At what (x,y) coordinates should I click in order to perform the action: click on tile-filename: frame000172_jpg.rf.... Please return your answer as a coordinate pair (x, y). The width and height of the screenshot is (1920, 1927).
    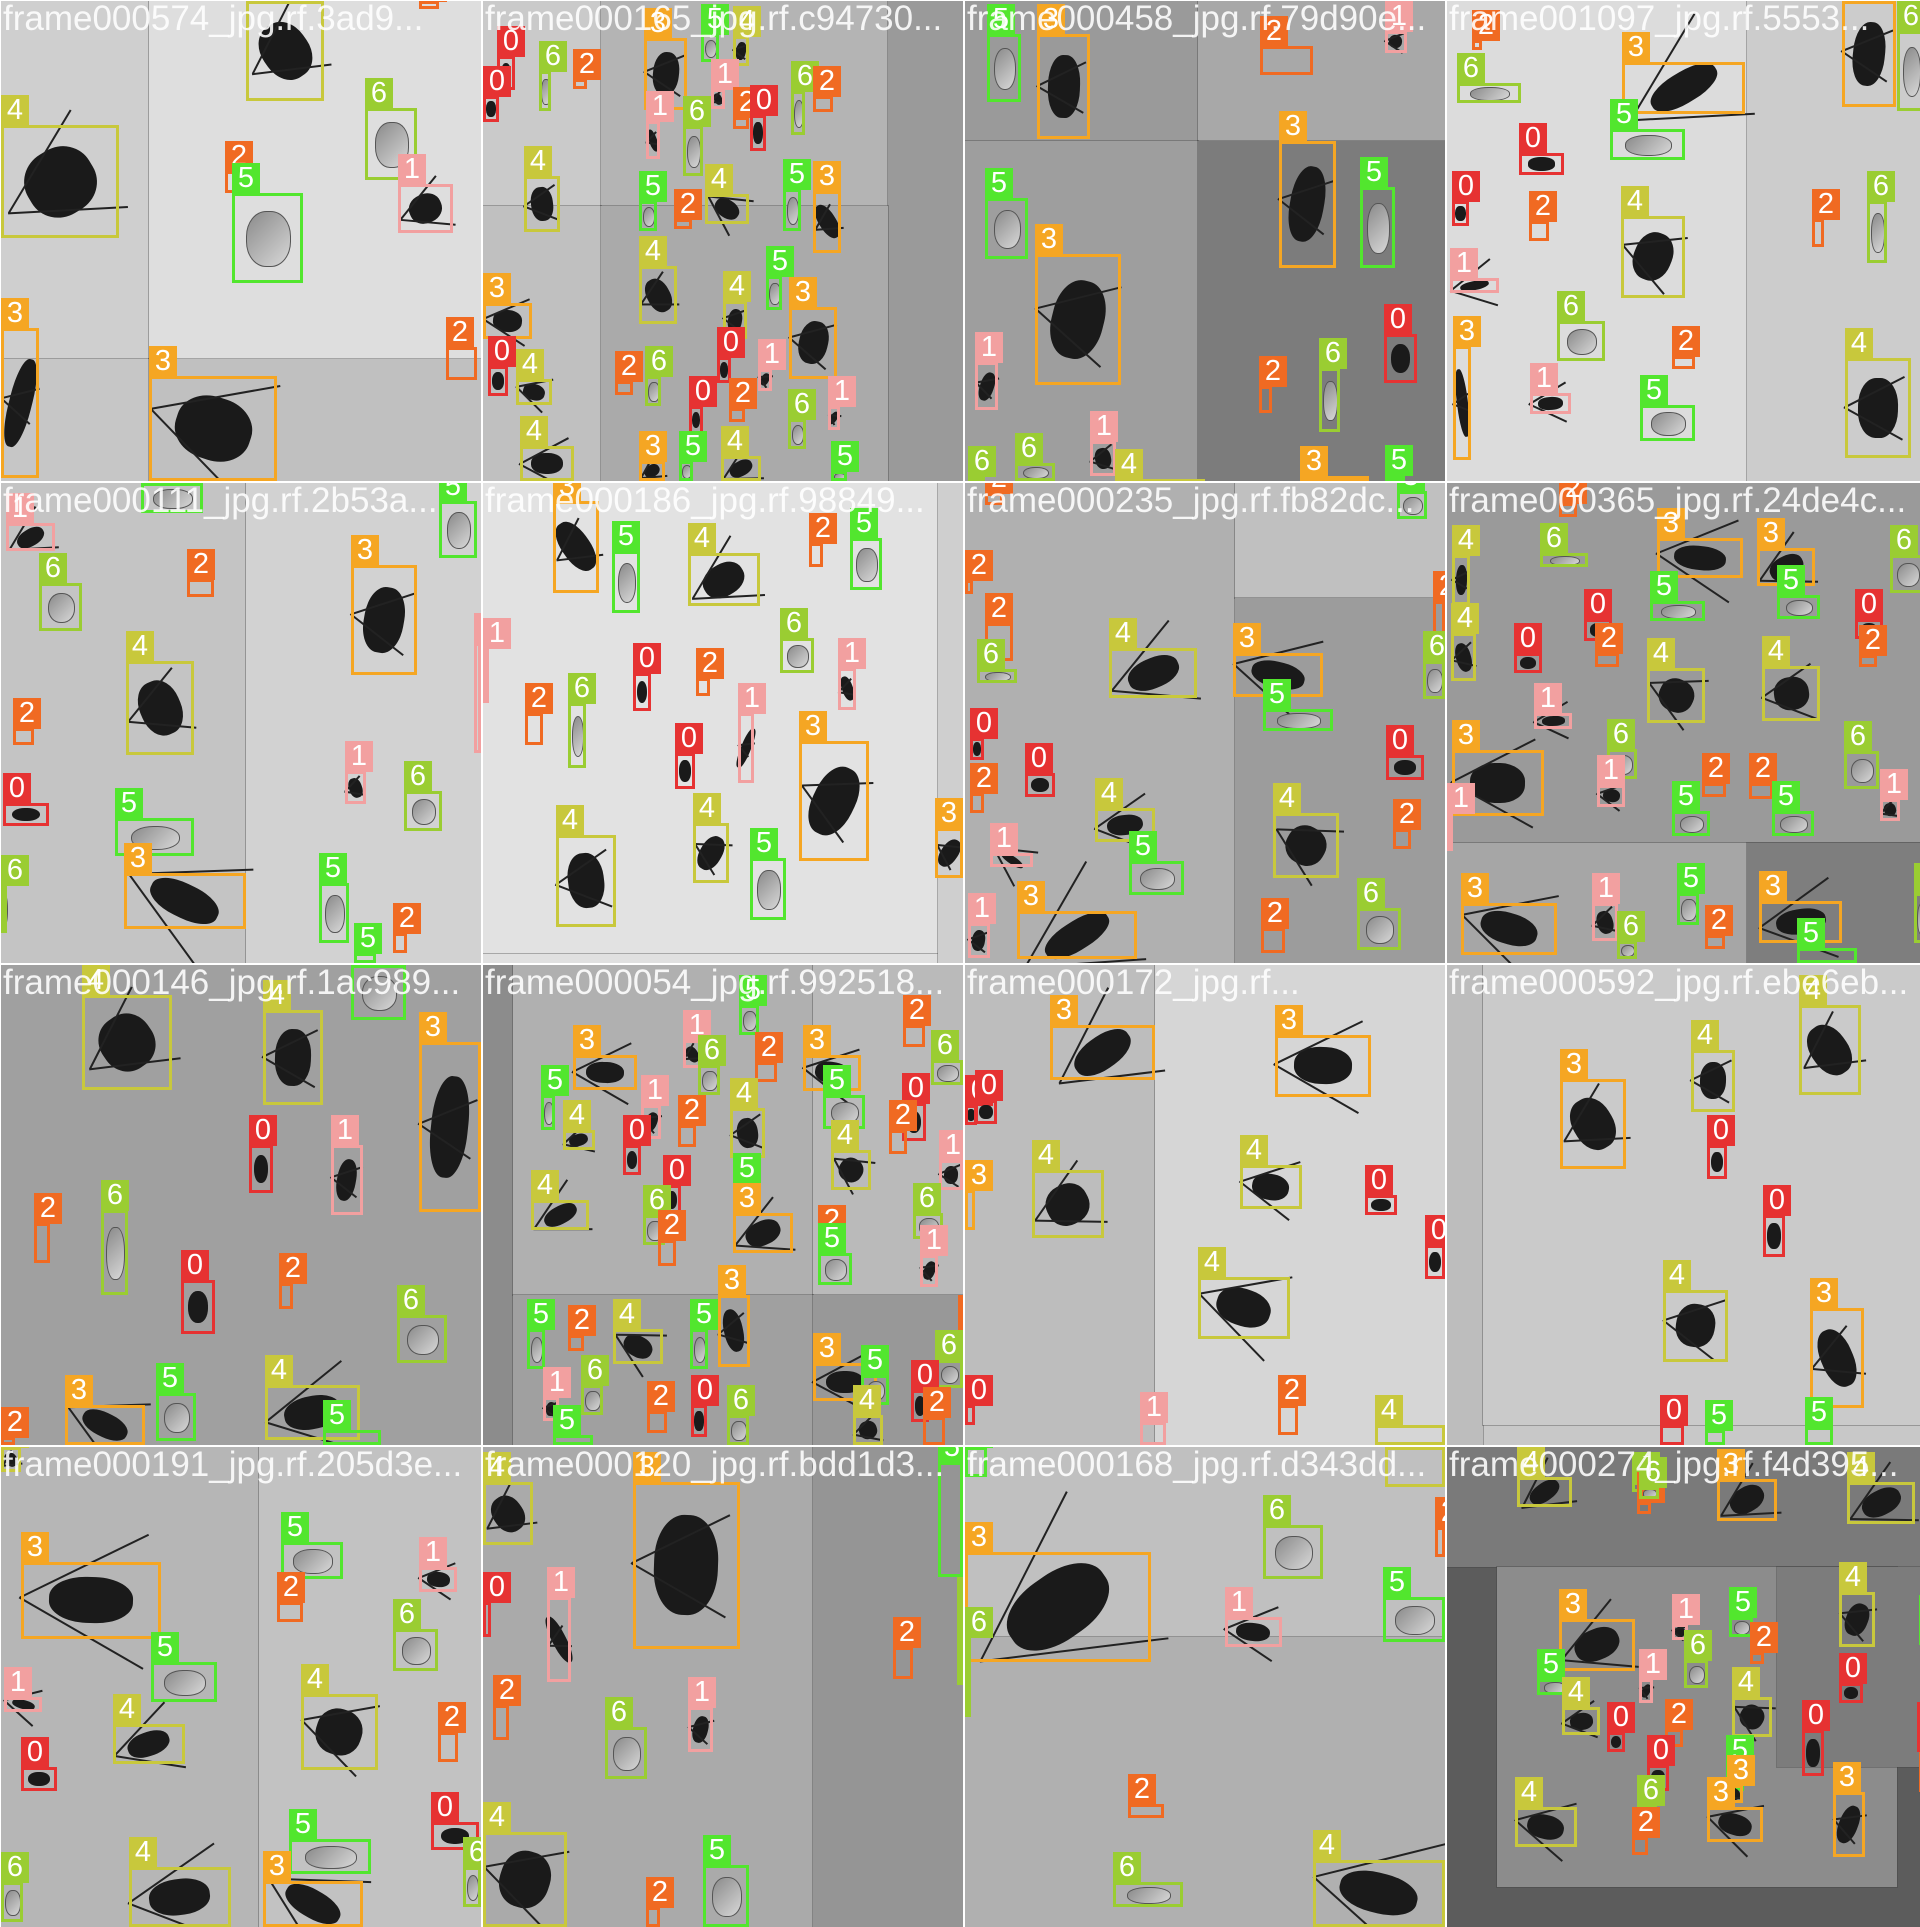
    Looking at the image, I should click on (1133, 983).